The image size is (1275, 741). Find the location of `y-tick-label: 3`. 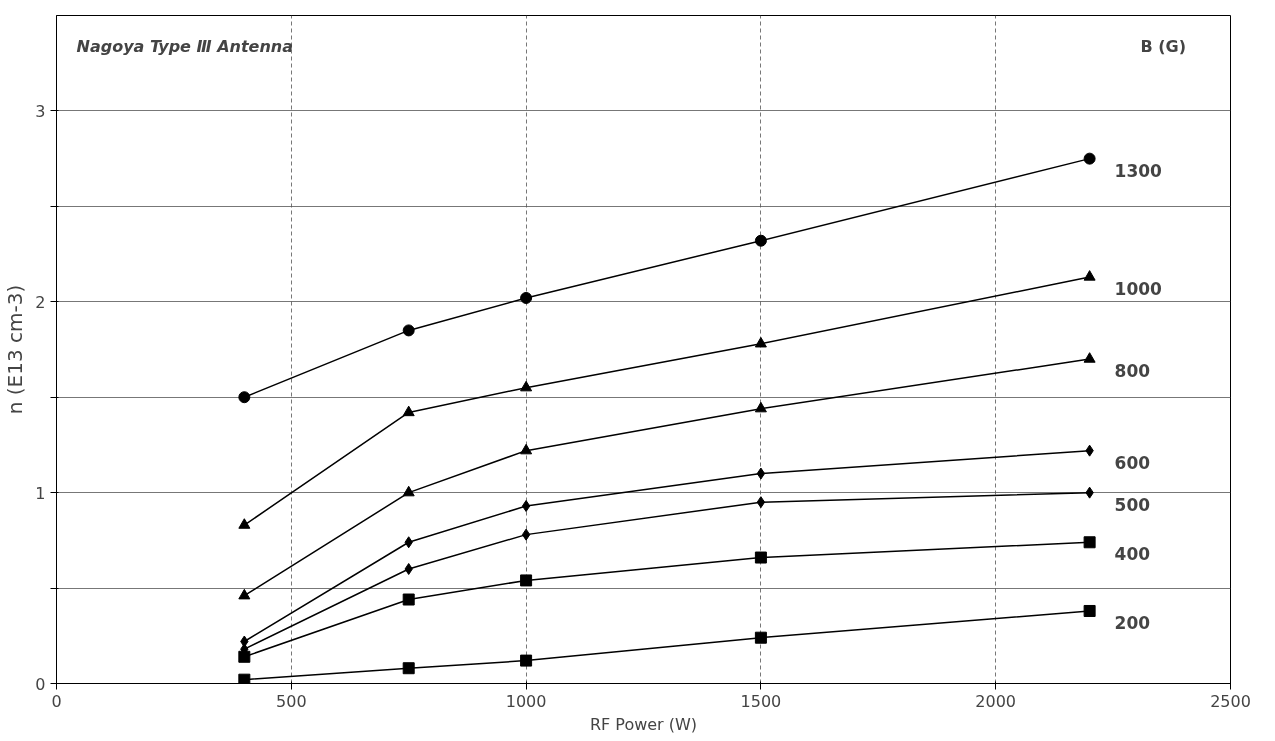

y-tick-label: 3 is located at coordinates (40, 111).